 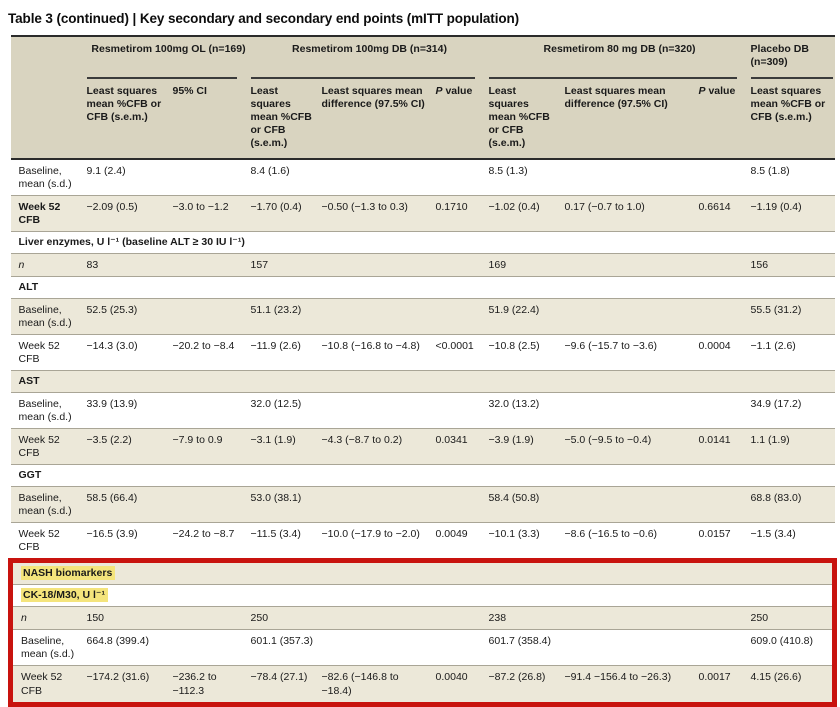 I want to click on group-header: Resmetirom 100mg OL (n=169), so click(x=168, y=57).